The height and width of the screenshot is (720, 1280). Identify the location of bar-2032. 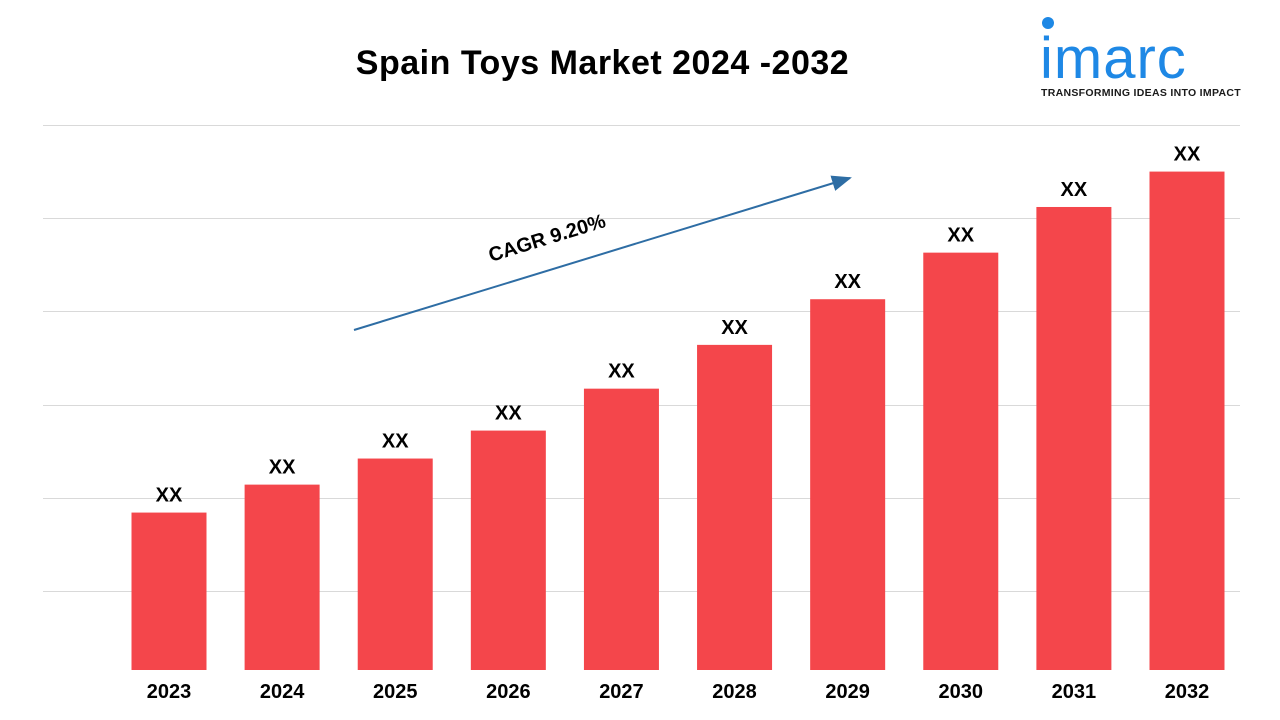
(1187, 421).